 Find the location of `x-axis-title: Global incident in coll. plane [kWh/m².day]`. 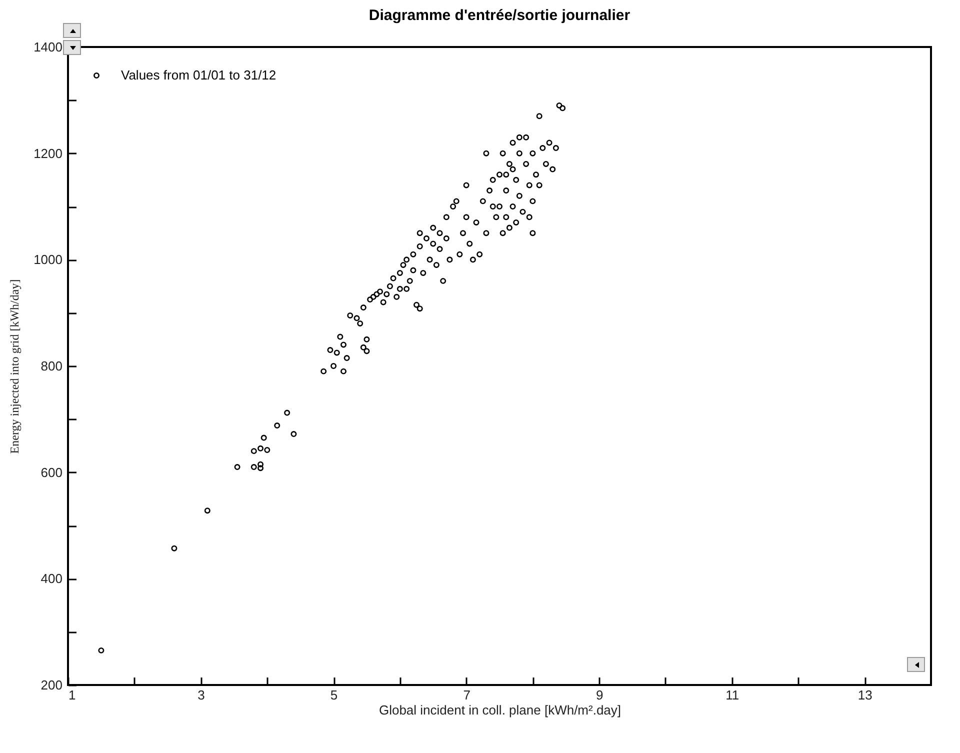

x-axis-title: Global incident in coll. plane [kWh/m².day] is located at coordinates (500, 710).